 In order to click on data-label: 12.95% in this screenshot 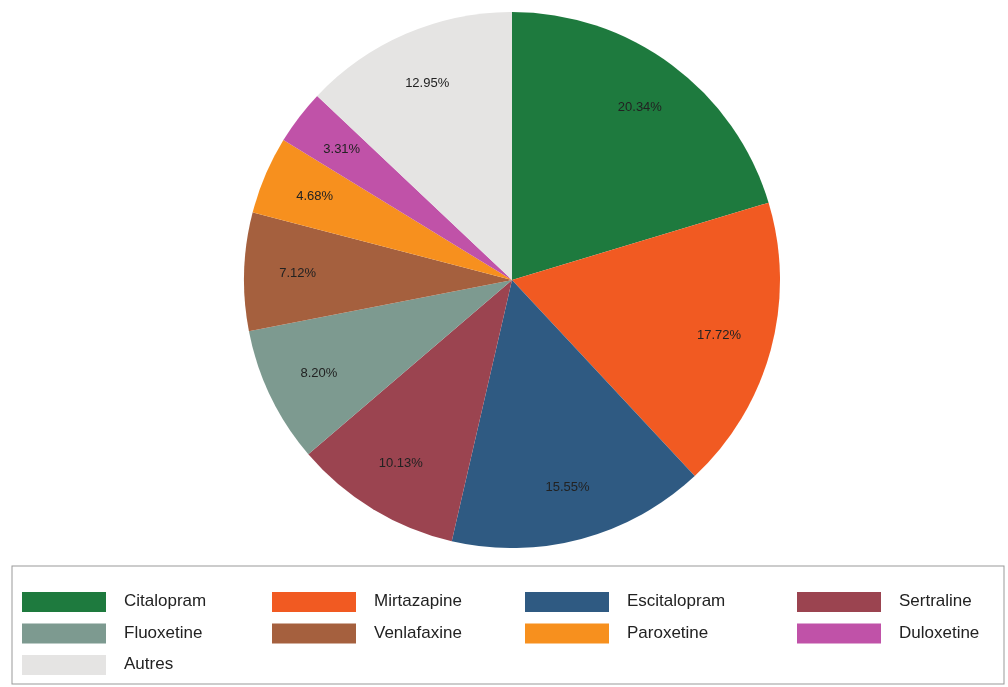, I will do `click(427, 82)`.